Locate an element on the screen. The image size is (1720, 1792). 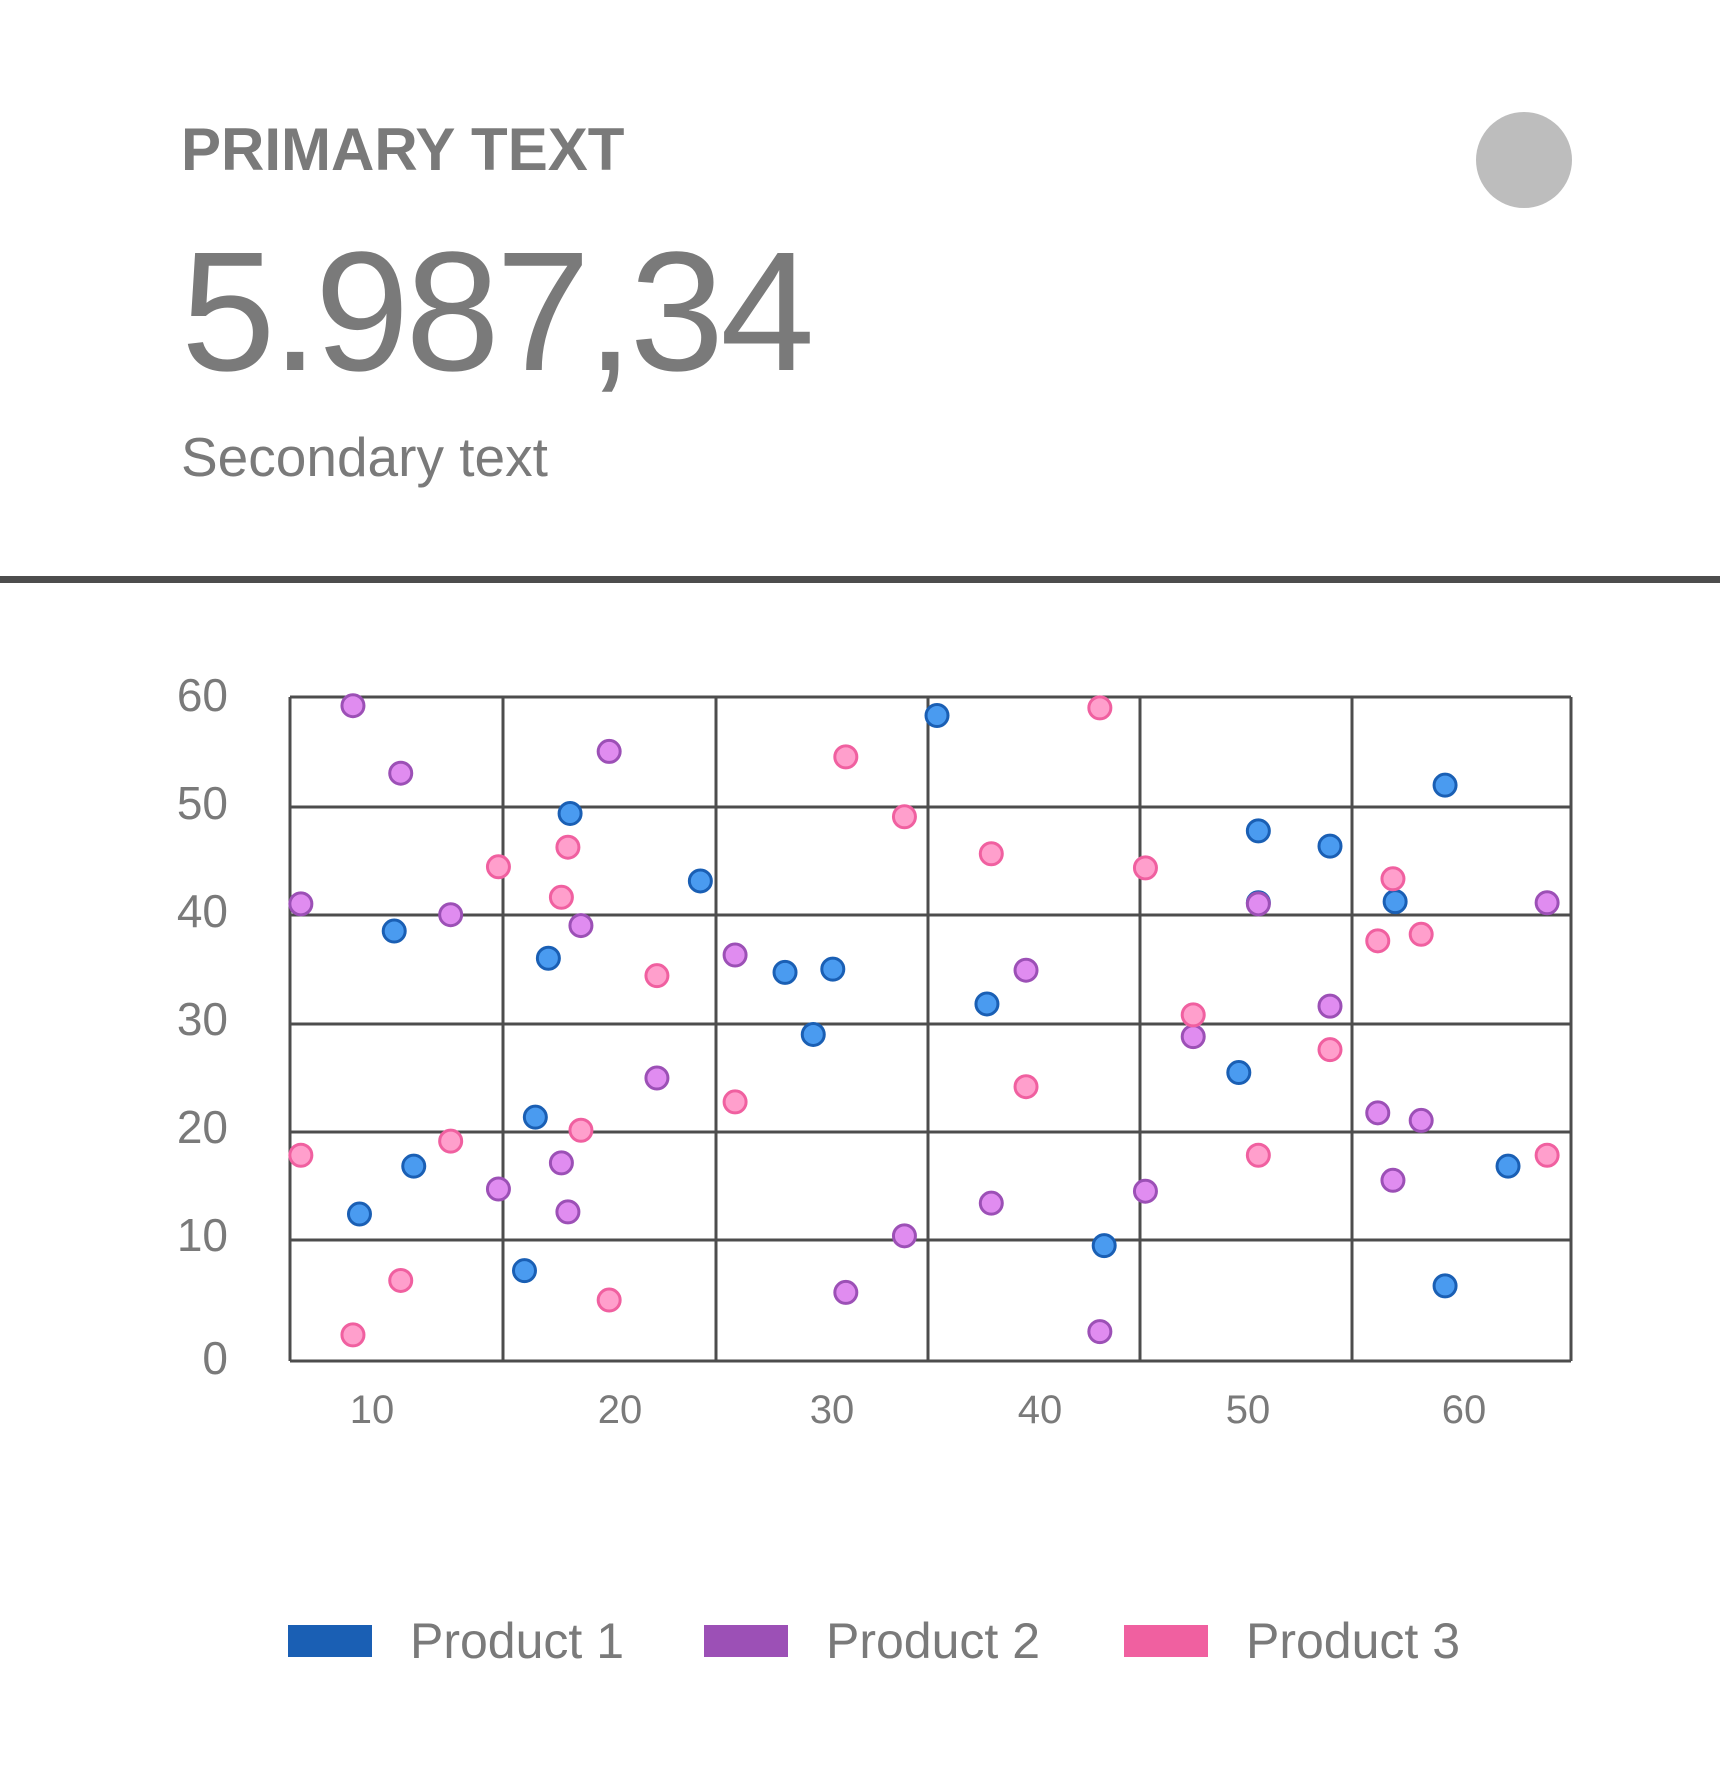
x-tick-label: 40 is located at coordinates (1040, 1410).